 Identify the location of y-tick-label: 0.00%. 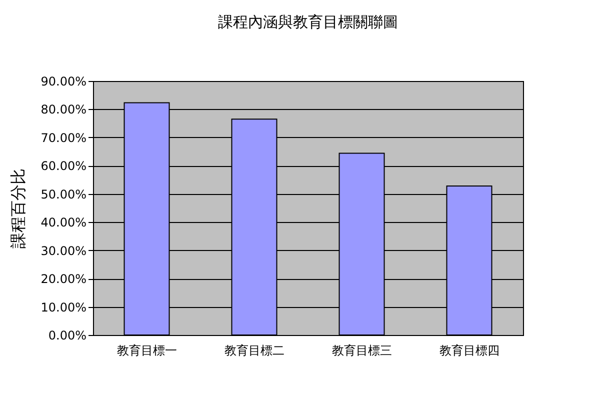
(67, 335).